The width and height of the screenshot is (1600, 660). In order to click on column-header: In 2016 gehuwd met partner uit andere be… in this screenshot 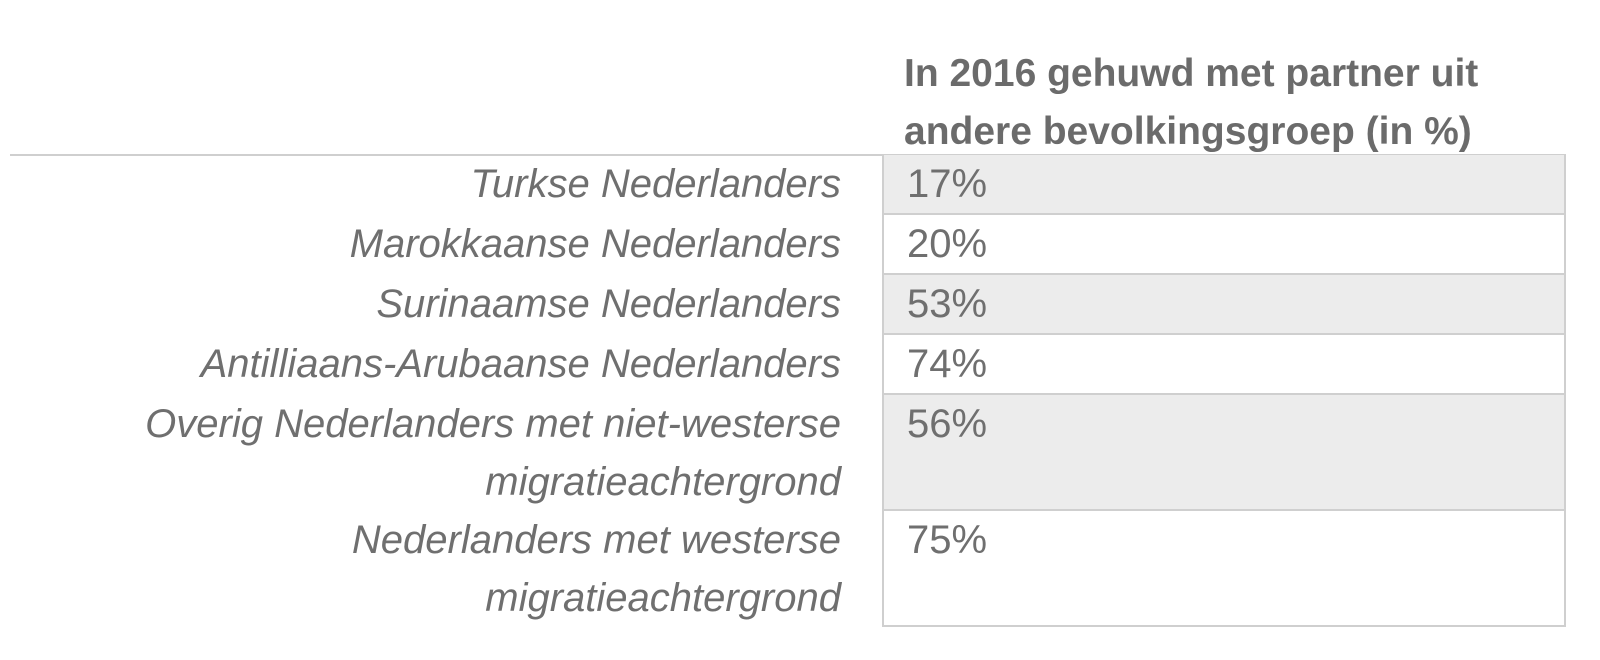, I will do `click(1191, 102)`.